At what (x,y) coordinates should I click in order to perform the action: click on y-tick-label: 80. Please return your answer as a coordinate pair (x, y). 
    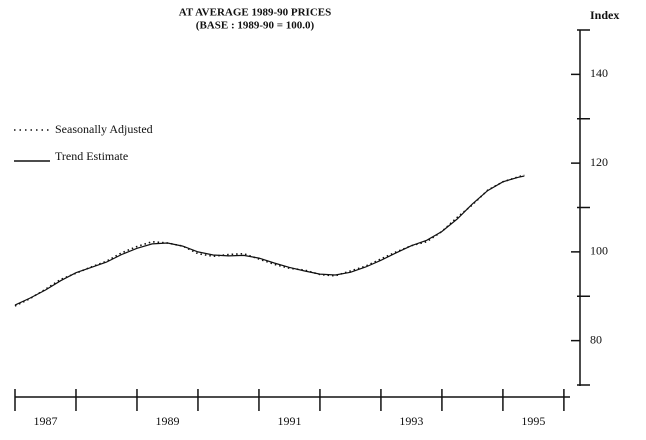
    Looking at the image, I should click on (596, 339).